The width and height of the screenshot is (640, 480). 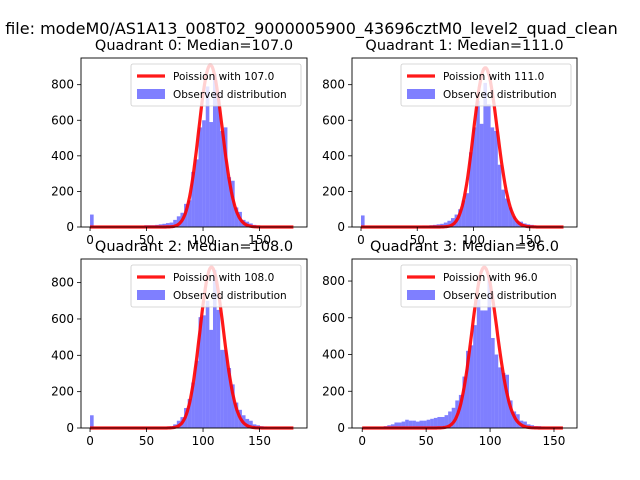 What do you see at coordinates (417, 240) in the screenshot?
I see `x-tick-label: 50` at bounding box center [417, 240].